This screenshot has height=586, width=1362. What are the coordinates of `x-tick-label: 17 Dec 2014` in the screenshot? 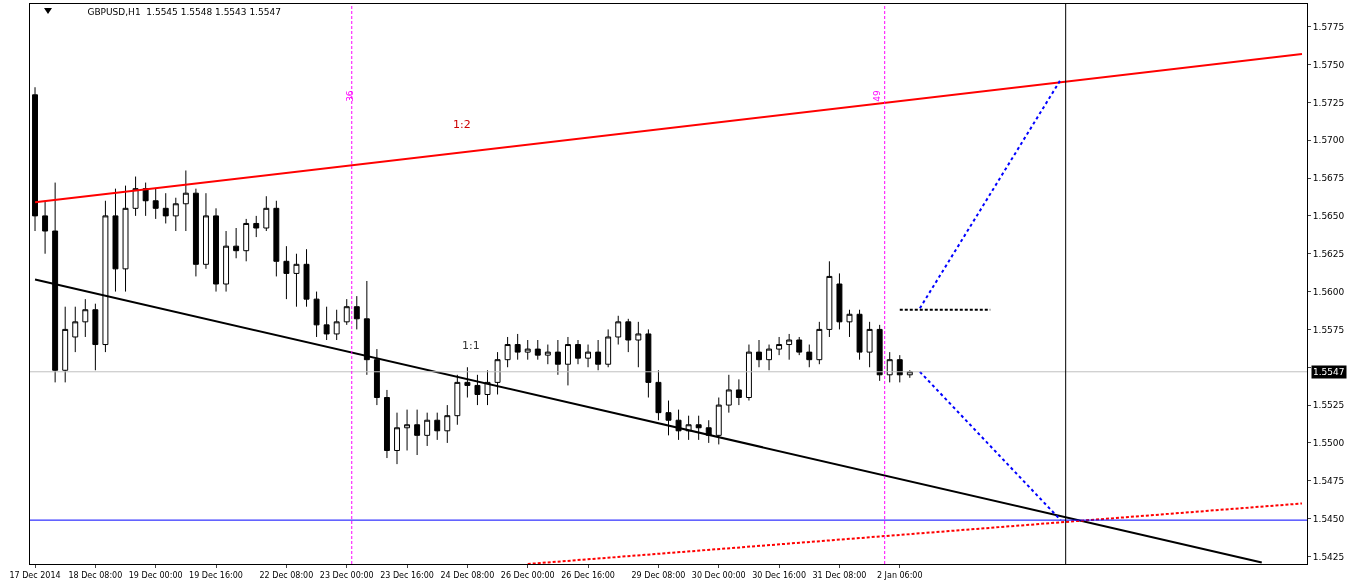 It's located at (35, 575).